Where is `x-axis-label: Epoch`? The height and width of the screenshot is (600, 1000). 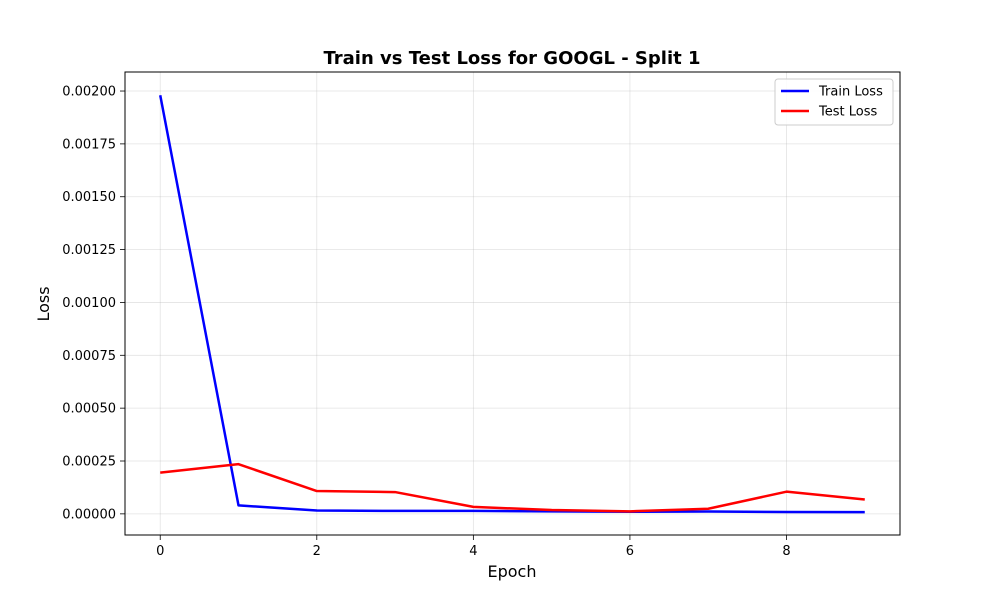 x-axis-label: Epoch is located at coordinates (512, 571).